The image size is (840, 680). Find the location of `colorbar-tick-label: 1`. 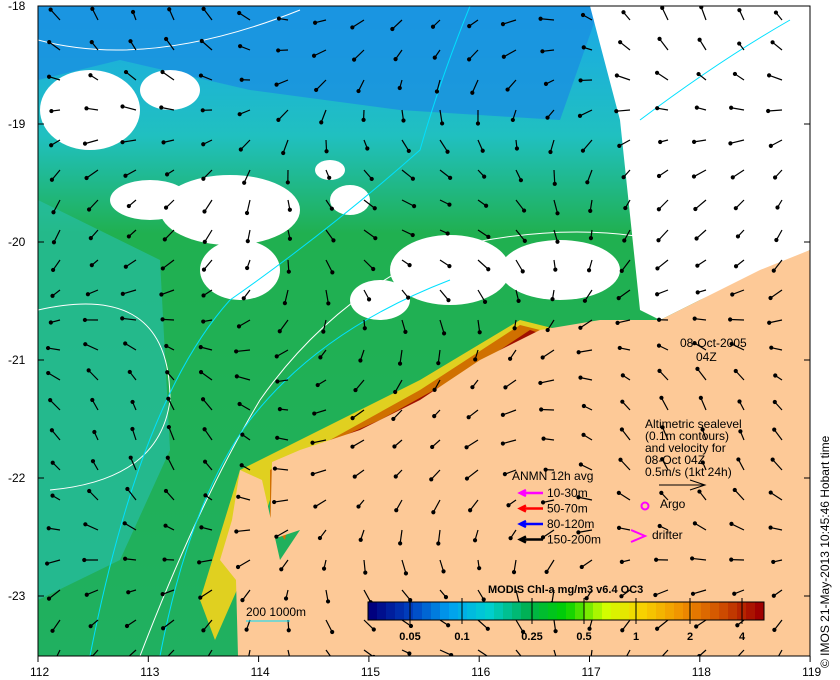

colorbar-tick-label: 1 is located at coordinates (636, 637).